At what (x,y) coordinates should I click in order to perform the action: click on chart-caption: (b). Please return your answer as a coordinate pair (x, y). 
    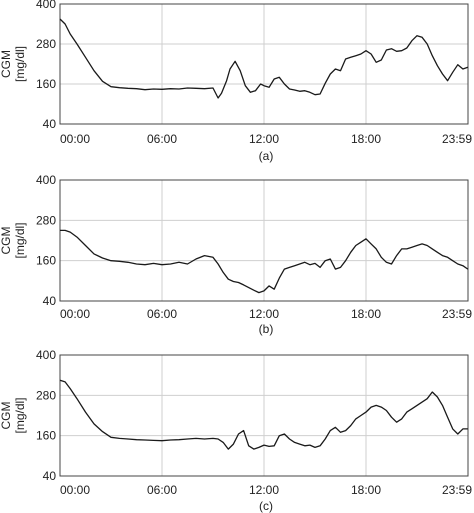
    Looking at the image, I should click on (266, 329).